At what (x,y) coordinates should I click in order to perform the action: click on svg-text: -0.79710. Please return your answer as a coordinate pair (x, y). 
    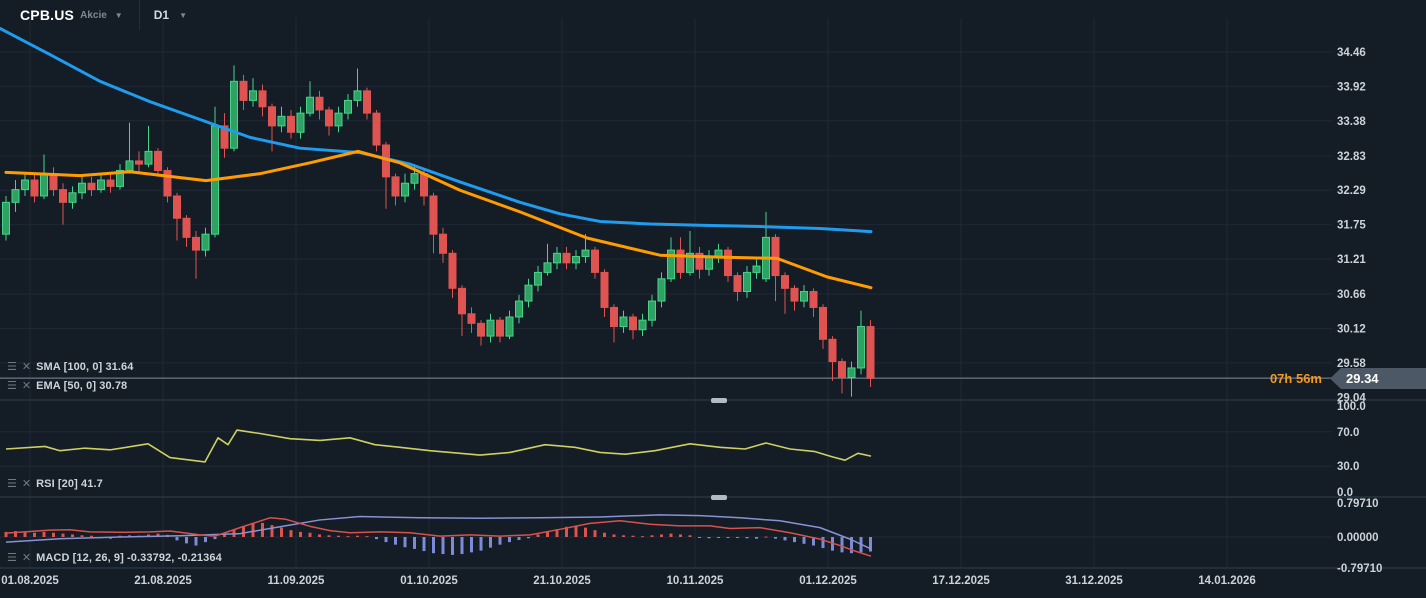
    Looking at the image, I should click on (1359, 569).